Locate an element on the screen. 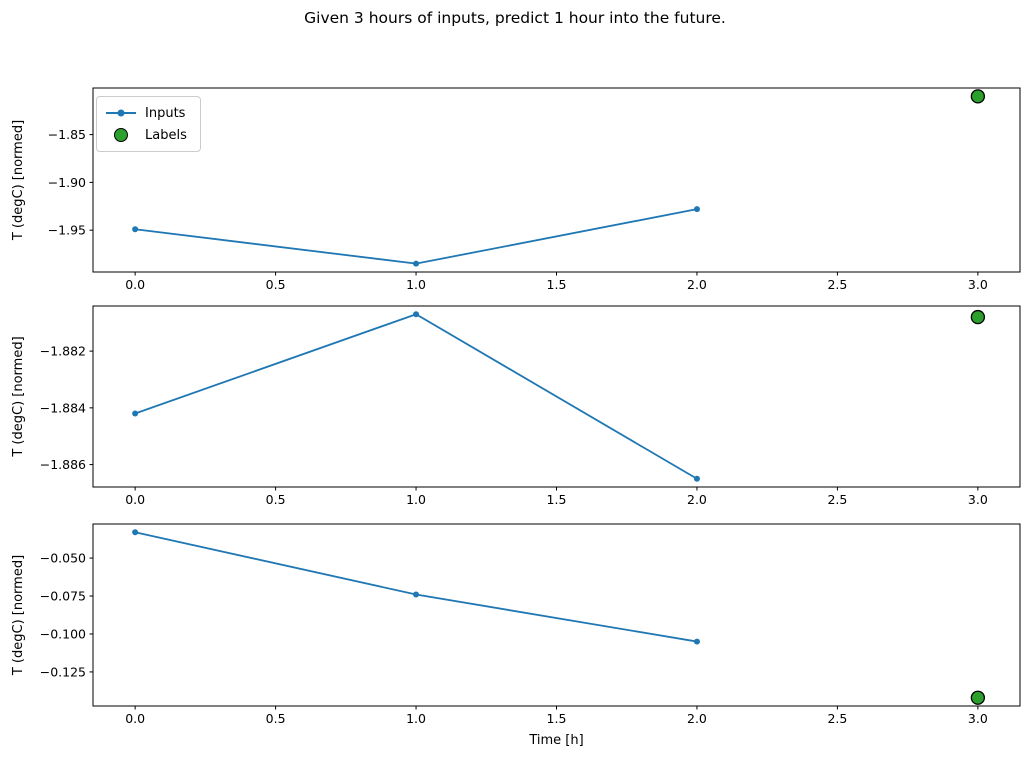  inputs-swatch-column is located at coordinates (121, 113).